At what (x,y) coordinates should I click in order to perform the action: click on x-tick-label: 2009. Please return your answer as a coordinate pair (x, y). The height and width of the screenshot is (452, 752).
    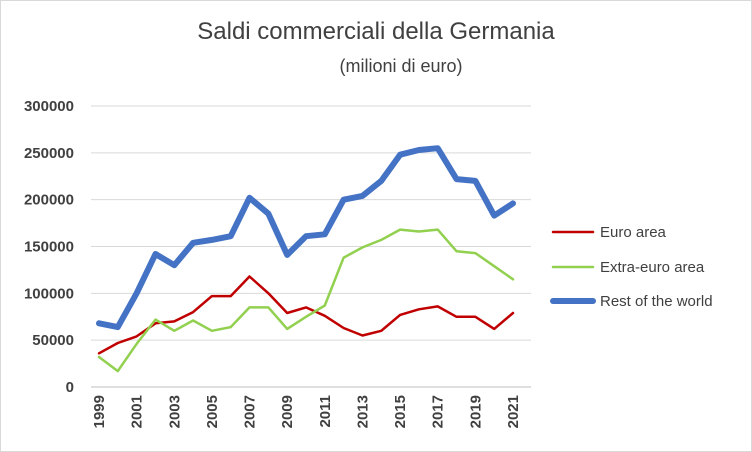
    Looking at the image, I should click on (287, 411).